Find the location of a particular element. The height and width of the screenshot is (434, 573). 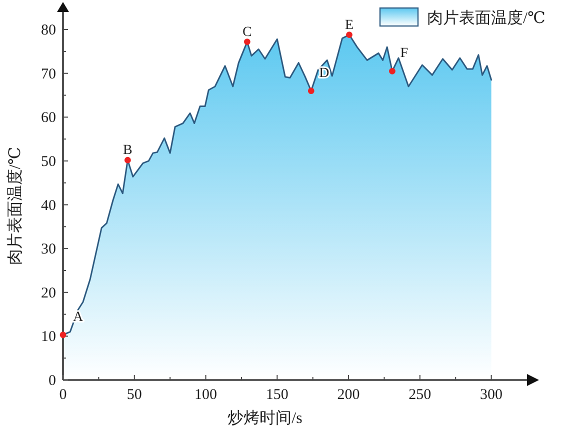

y-tick-label: 10 is located at coordinates (48, 337).